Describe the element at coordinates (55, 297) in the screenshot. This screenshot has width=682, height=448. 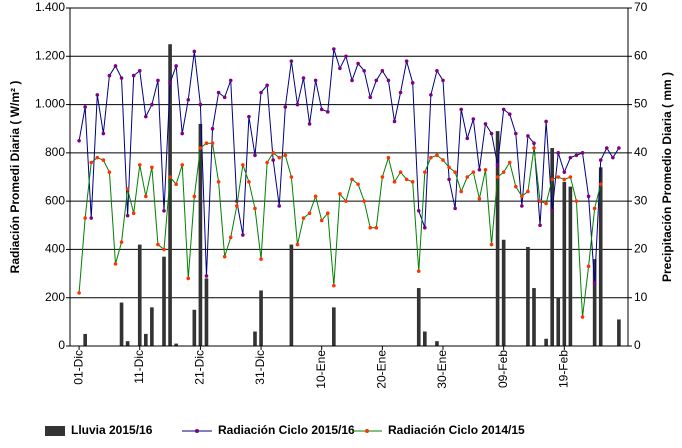
I see `y-tick-label: 200` at that location.